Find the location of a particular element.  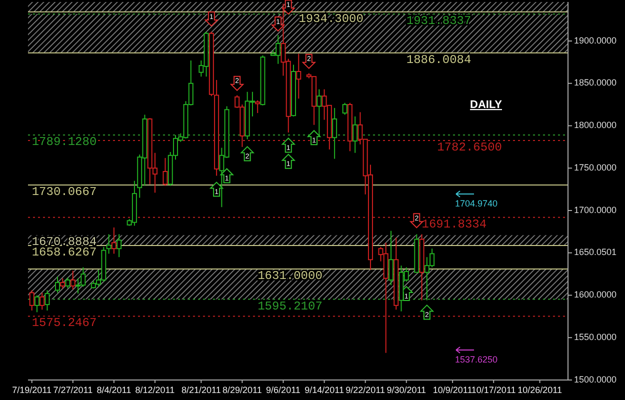

y-tick-label: 1850.0000 is located at coordinates (595, 83).